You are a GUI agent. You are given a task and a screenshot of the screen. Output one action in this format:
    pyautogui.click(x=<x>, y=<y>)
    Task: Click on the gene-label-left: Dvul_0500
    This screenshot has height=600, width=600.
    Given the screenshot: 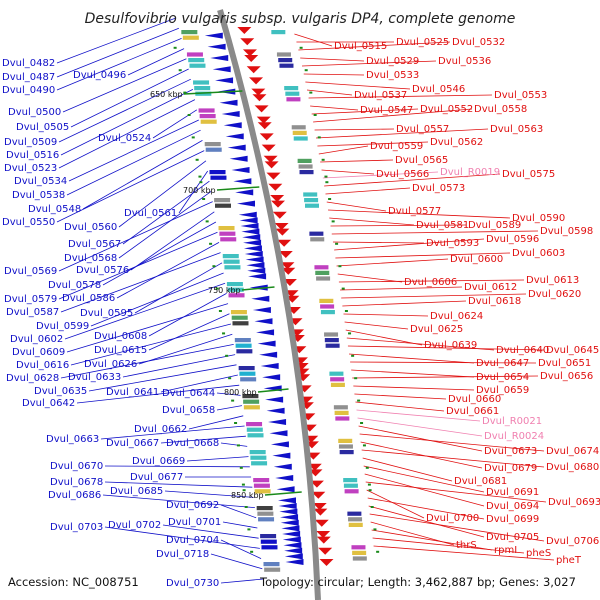 What is the action you would take?
    pyautogui.click(x=34, y=112)
    